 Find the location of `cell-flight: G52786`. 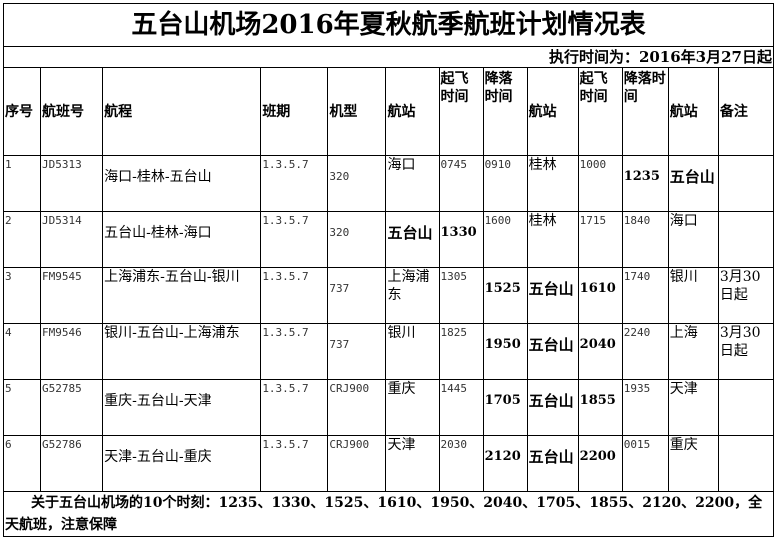

cell-flight: G52786 is located at coordinates (72, 463).